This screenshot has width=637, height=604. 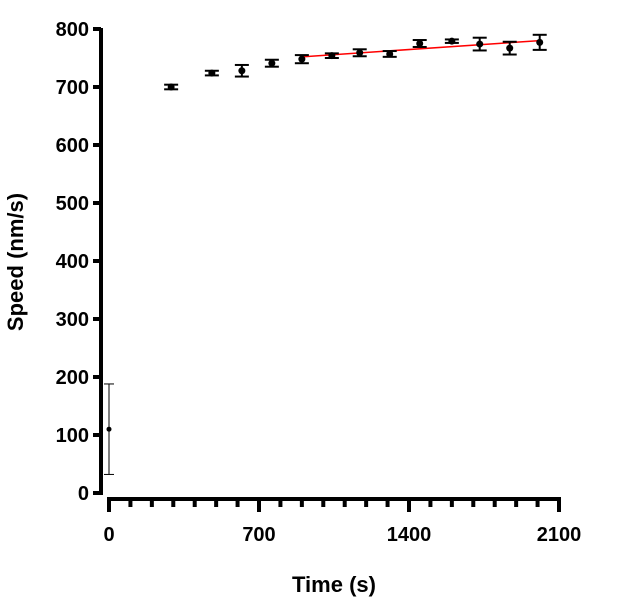 What do you see at coordinates (72, 378) in the screenshot?
I see `y-tick-label: 200` at bounding box center [72, 378].